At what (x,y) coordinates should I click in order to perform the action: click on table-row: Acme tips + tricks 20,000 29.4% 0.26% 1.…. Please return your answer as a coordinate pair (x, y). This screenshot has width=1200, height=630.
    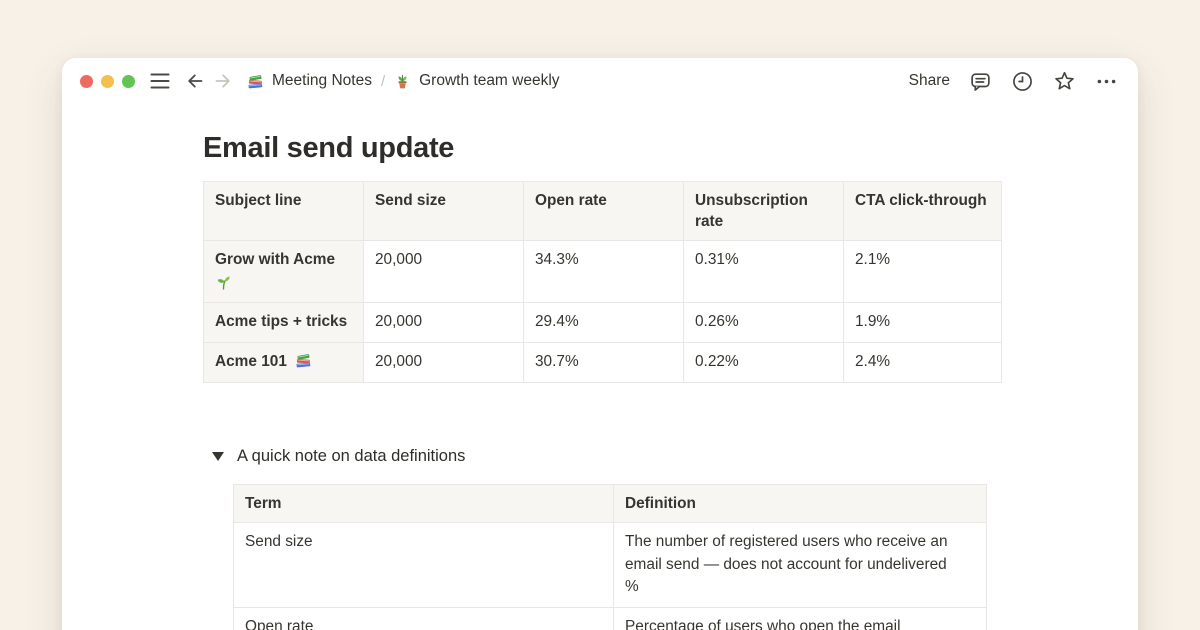
    Looking at the image, I should click on (602, 322).